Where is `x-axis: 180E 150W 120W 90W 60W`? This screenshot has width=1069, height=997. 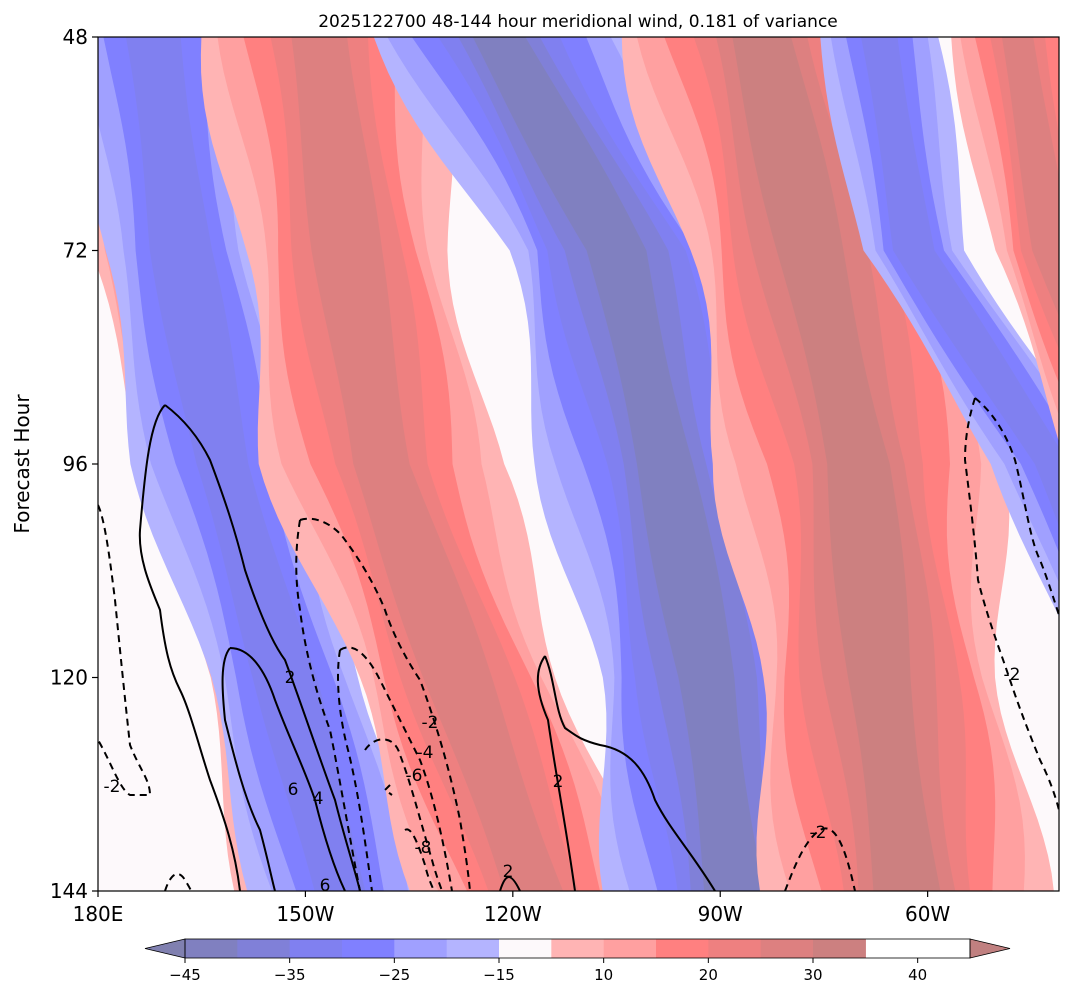
x-axis: 180E 150W 120W 90W 60W is located at coordinates (511, 908).